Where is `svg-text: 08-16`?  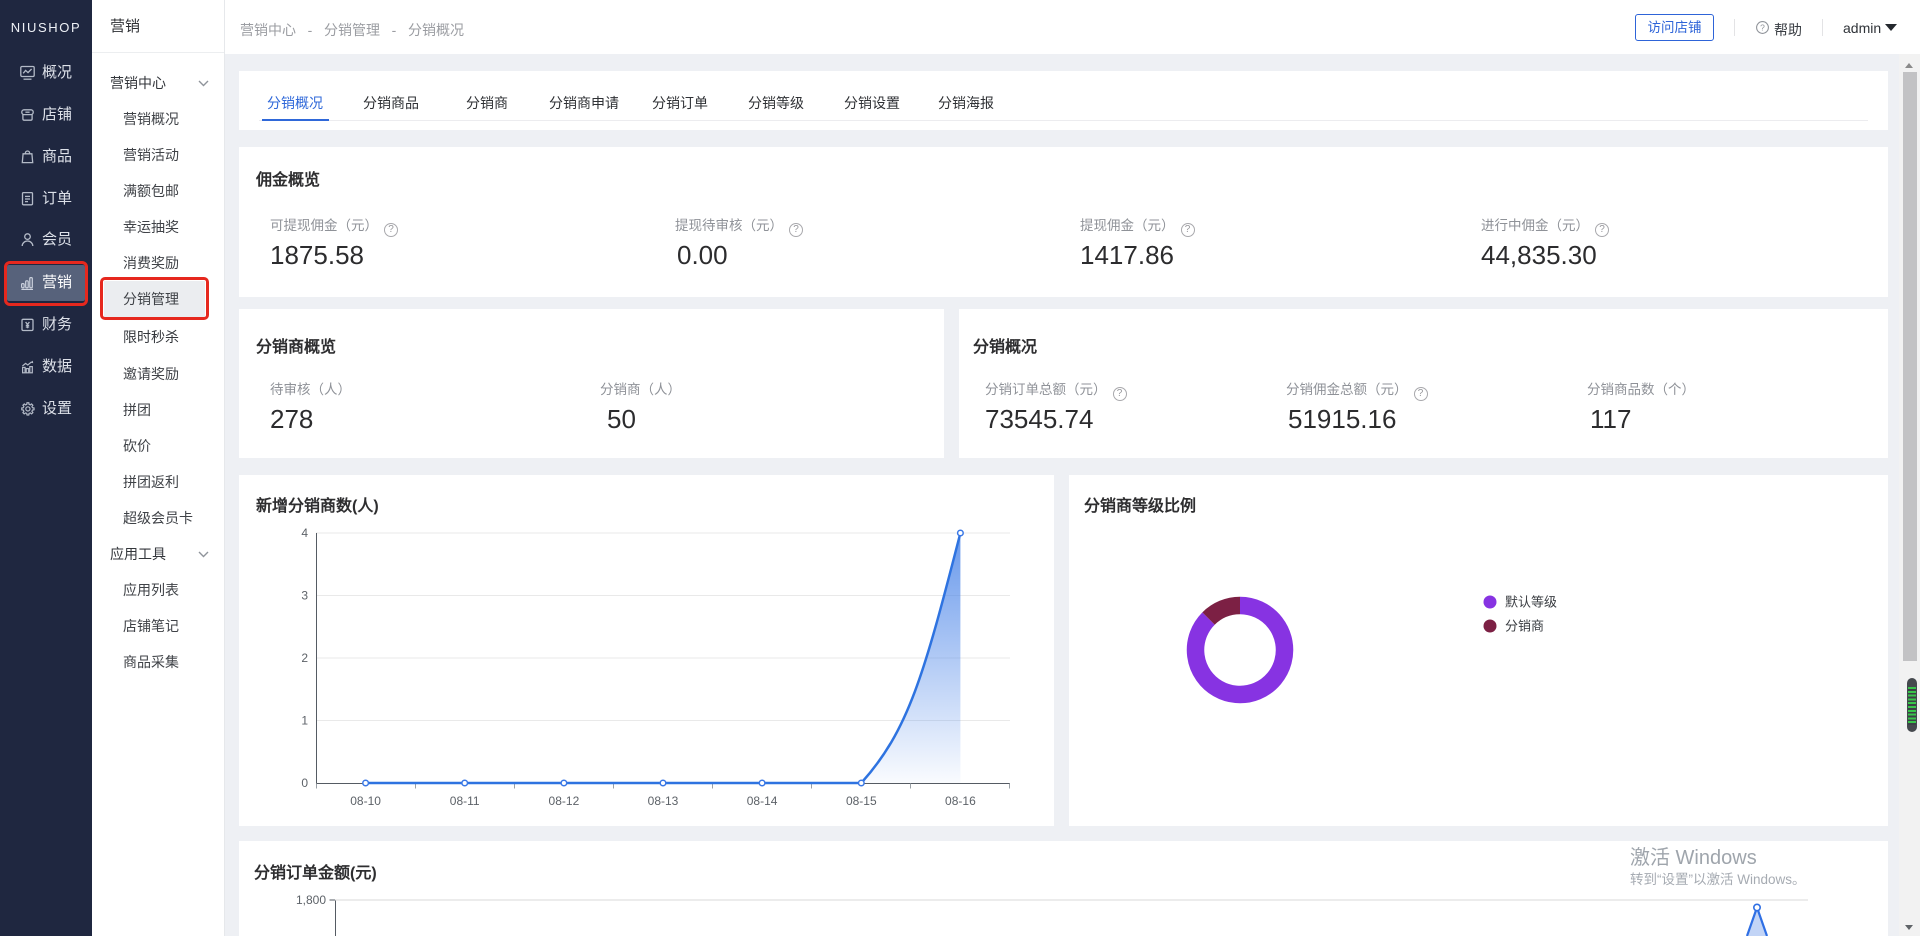
svg-text: 08-16 is located at coordinates (960, 801).